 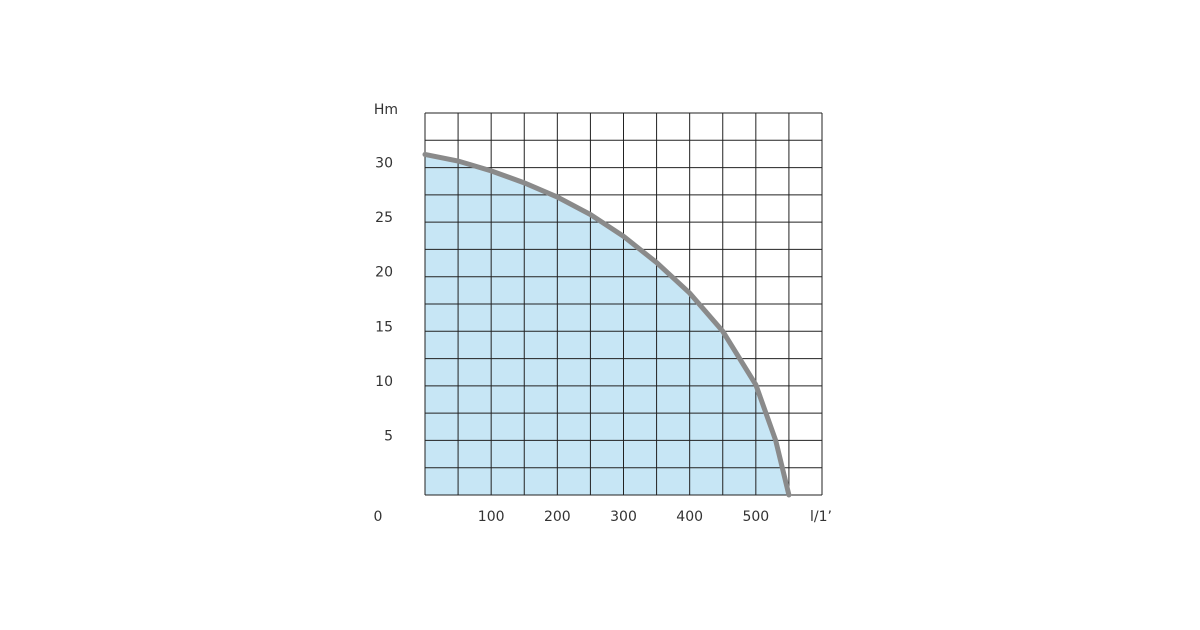 I want to click on y-tick-label: 25, so click(x=384, y=218).